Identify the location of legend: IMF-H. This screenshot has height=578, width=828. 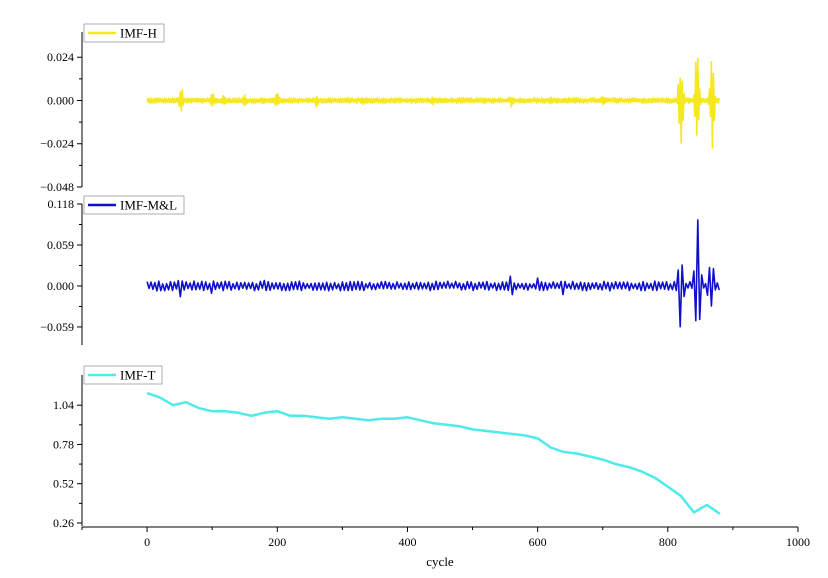
(124, 33).